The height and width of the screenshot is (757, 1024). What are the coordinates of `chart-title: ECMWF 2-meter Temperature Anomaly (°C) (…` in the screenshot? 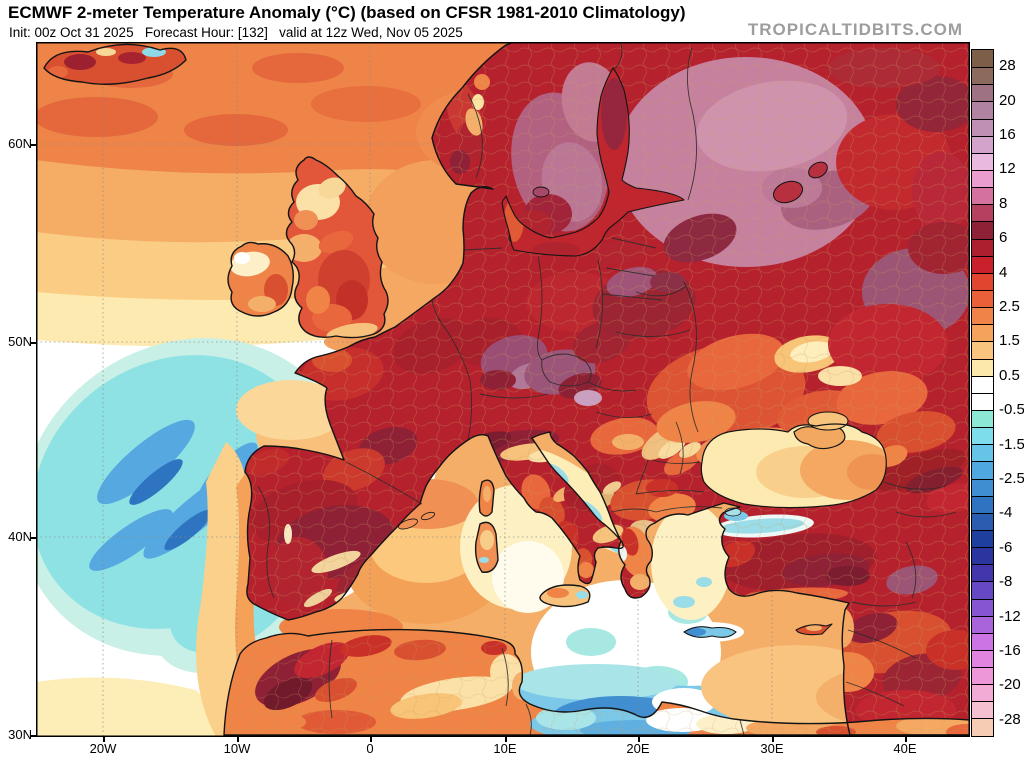 It's located at (347, 12).